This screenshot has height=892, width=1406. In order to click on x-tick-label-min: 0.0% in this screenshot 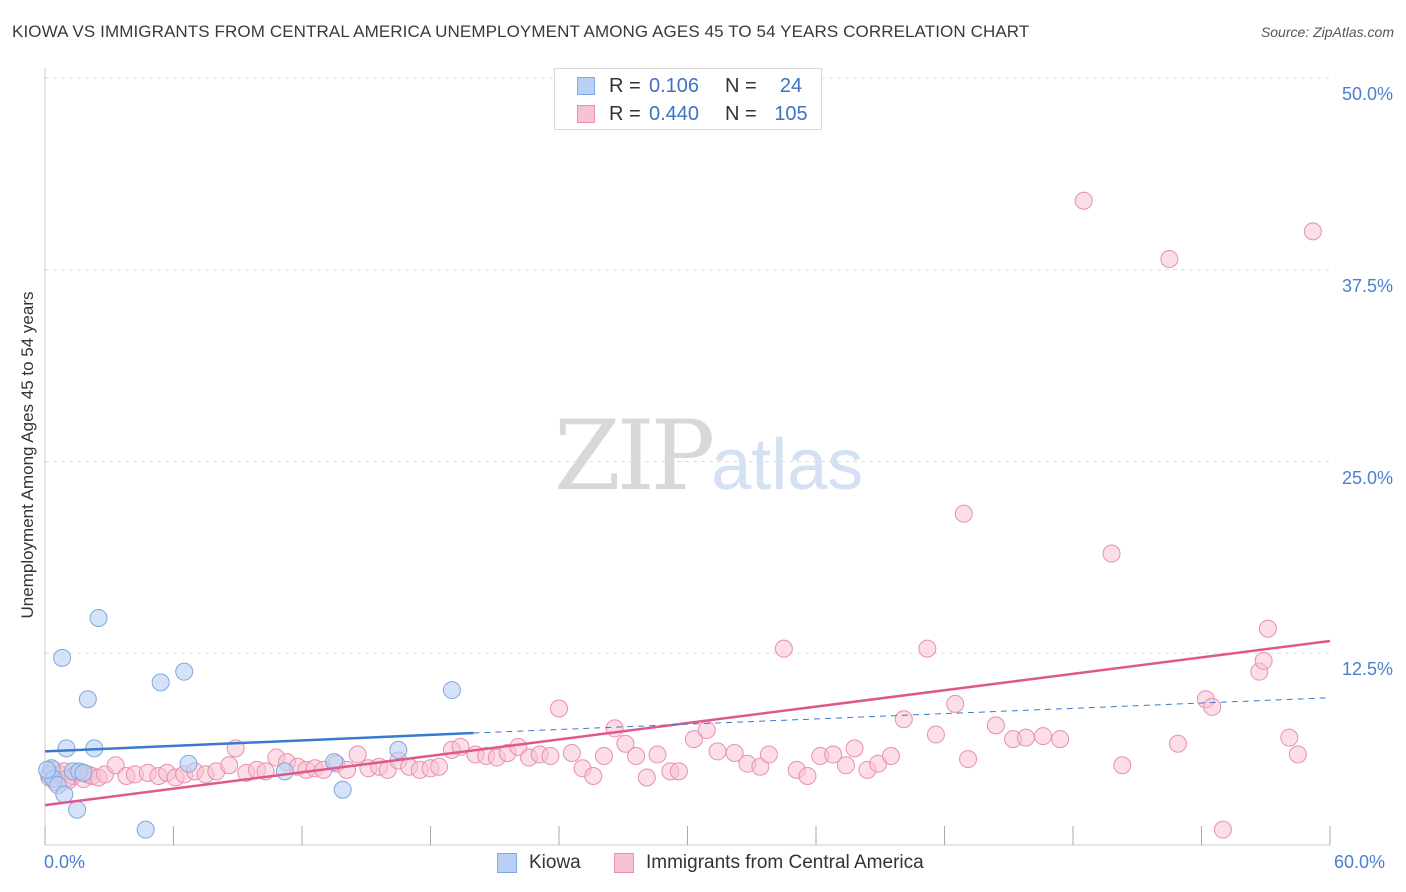, I will do `click(65, 862)`.